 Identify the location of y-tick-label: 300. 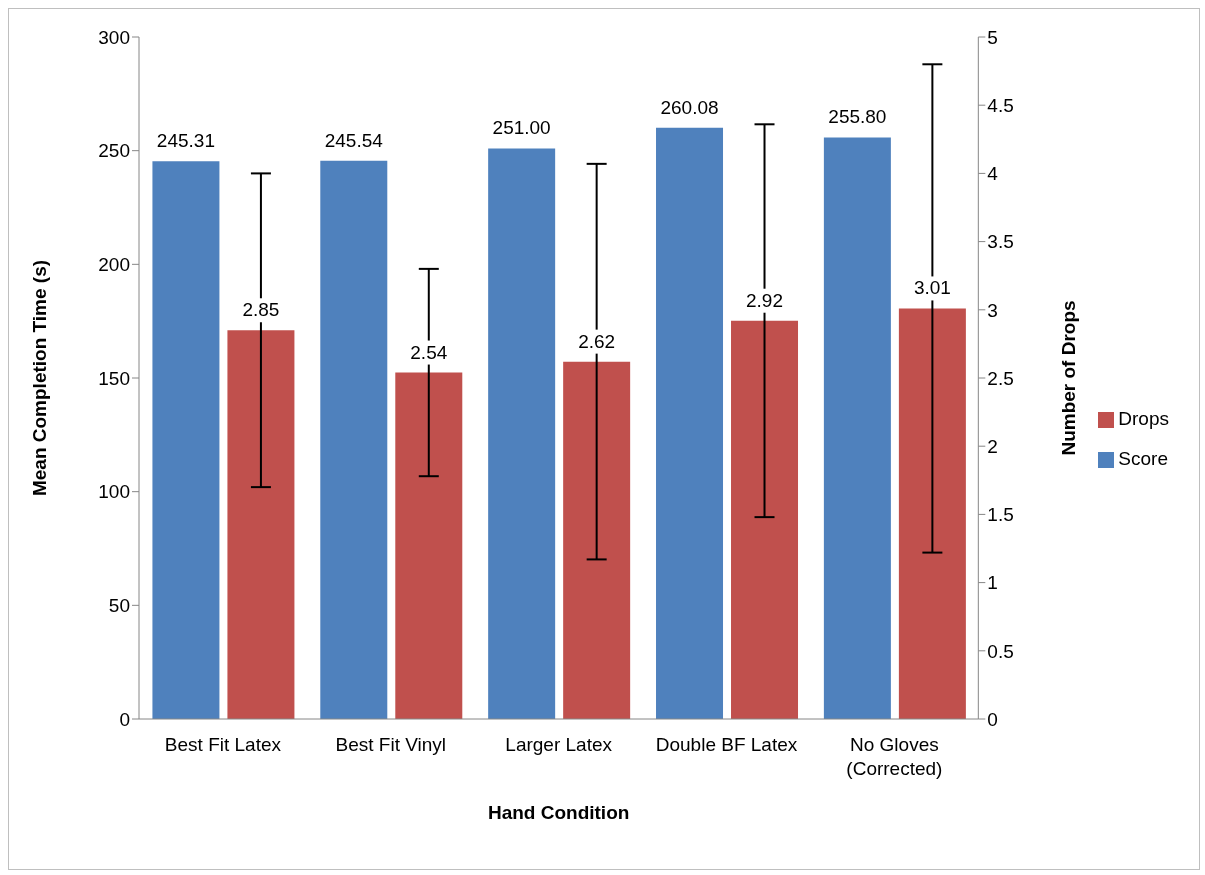
(114, 37).